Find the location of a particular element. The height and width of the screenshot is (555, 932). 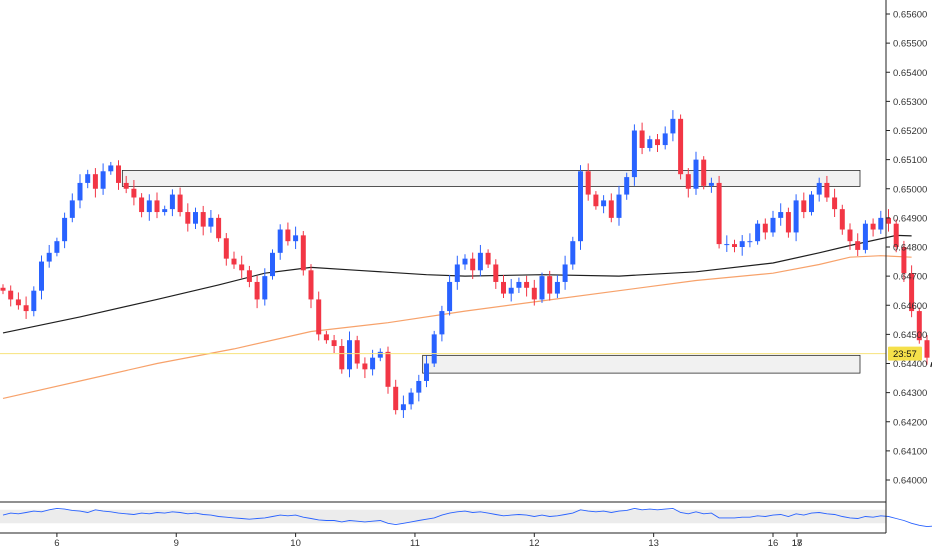

time-tick-label: 11 is located at coordinates (415, 543).